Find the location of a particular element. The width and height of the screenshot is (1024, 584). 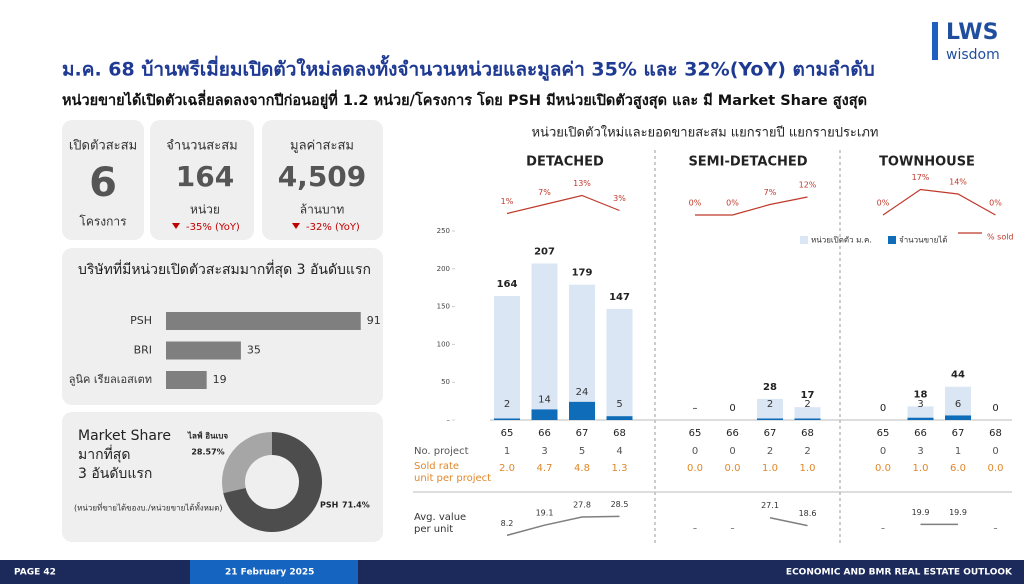

value-label: 44 is located at coordinates (958, 375).